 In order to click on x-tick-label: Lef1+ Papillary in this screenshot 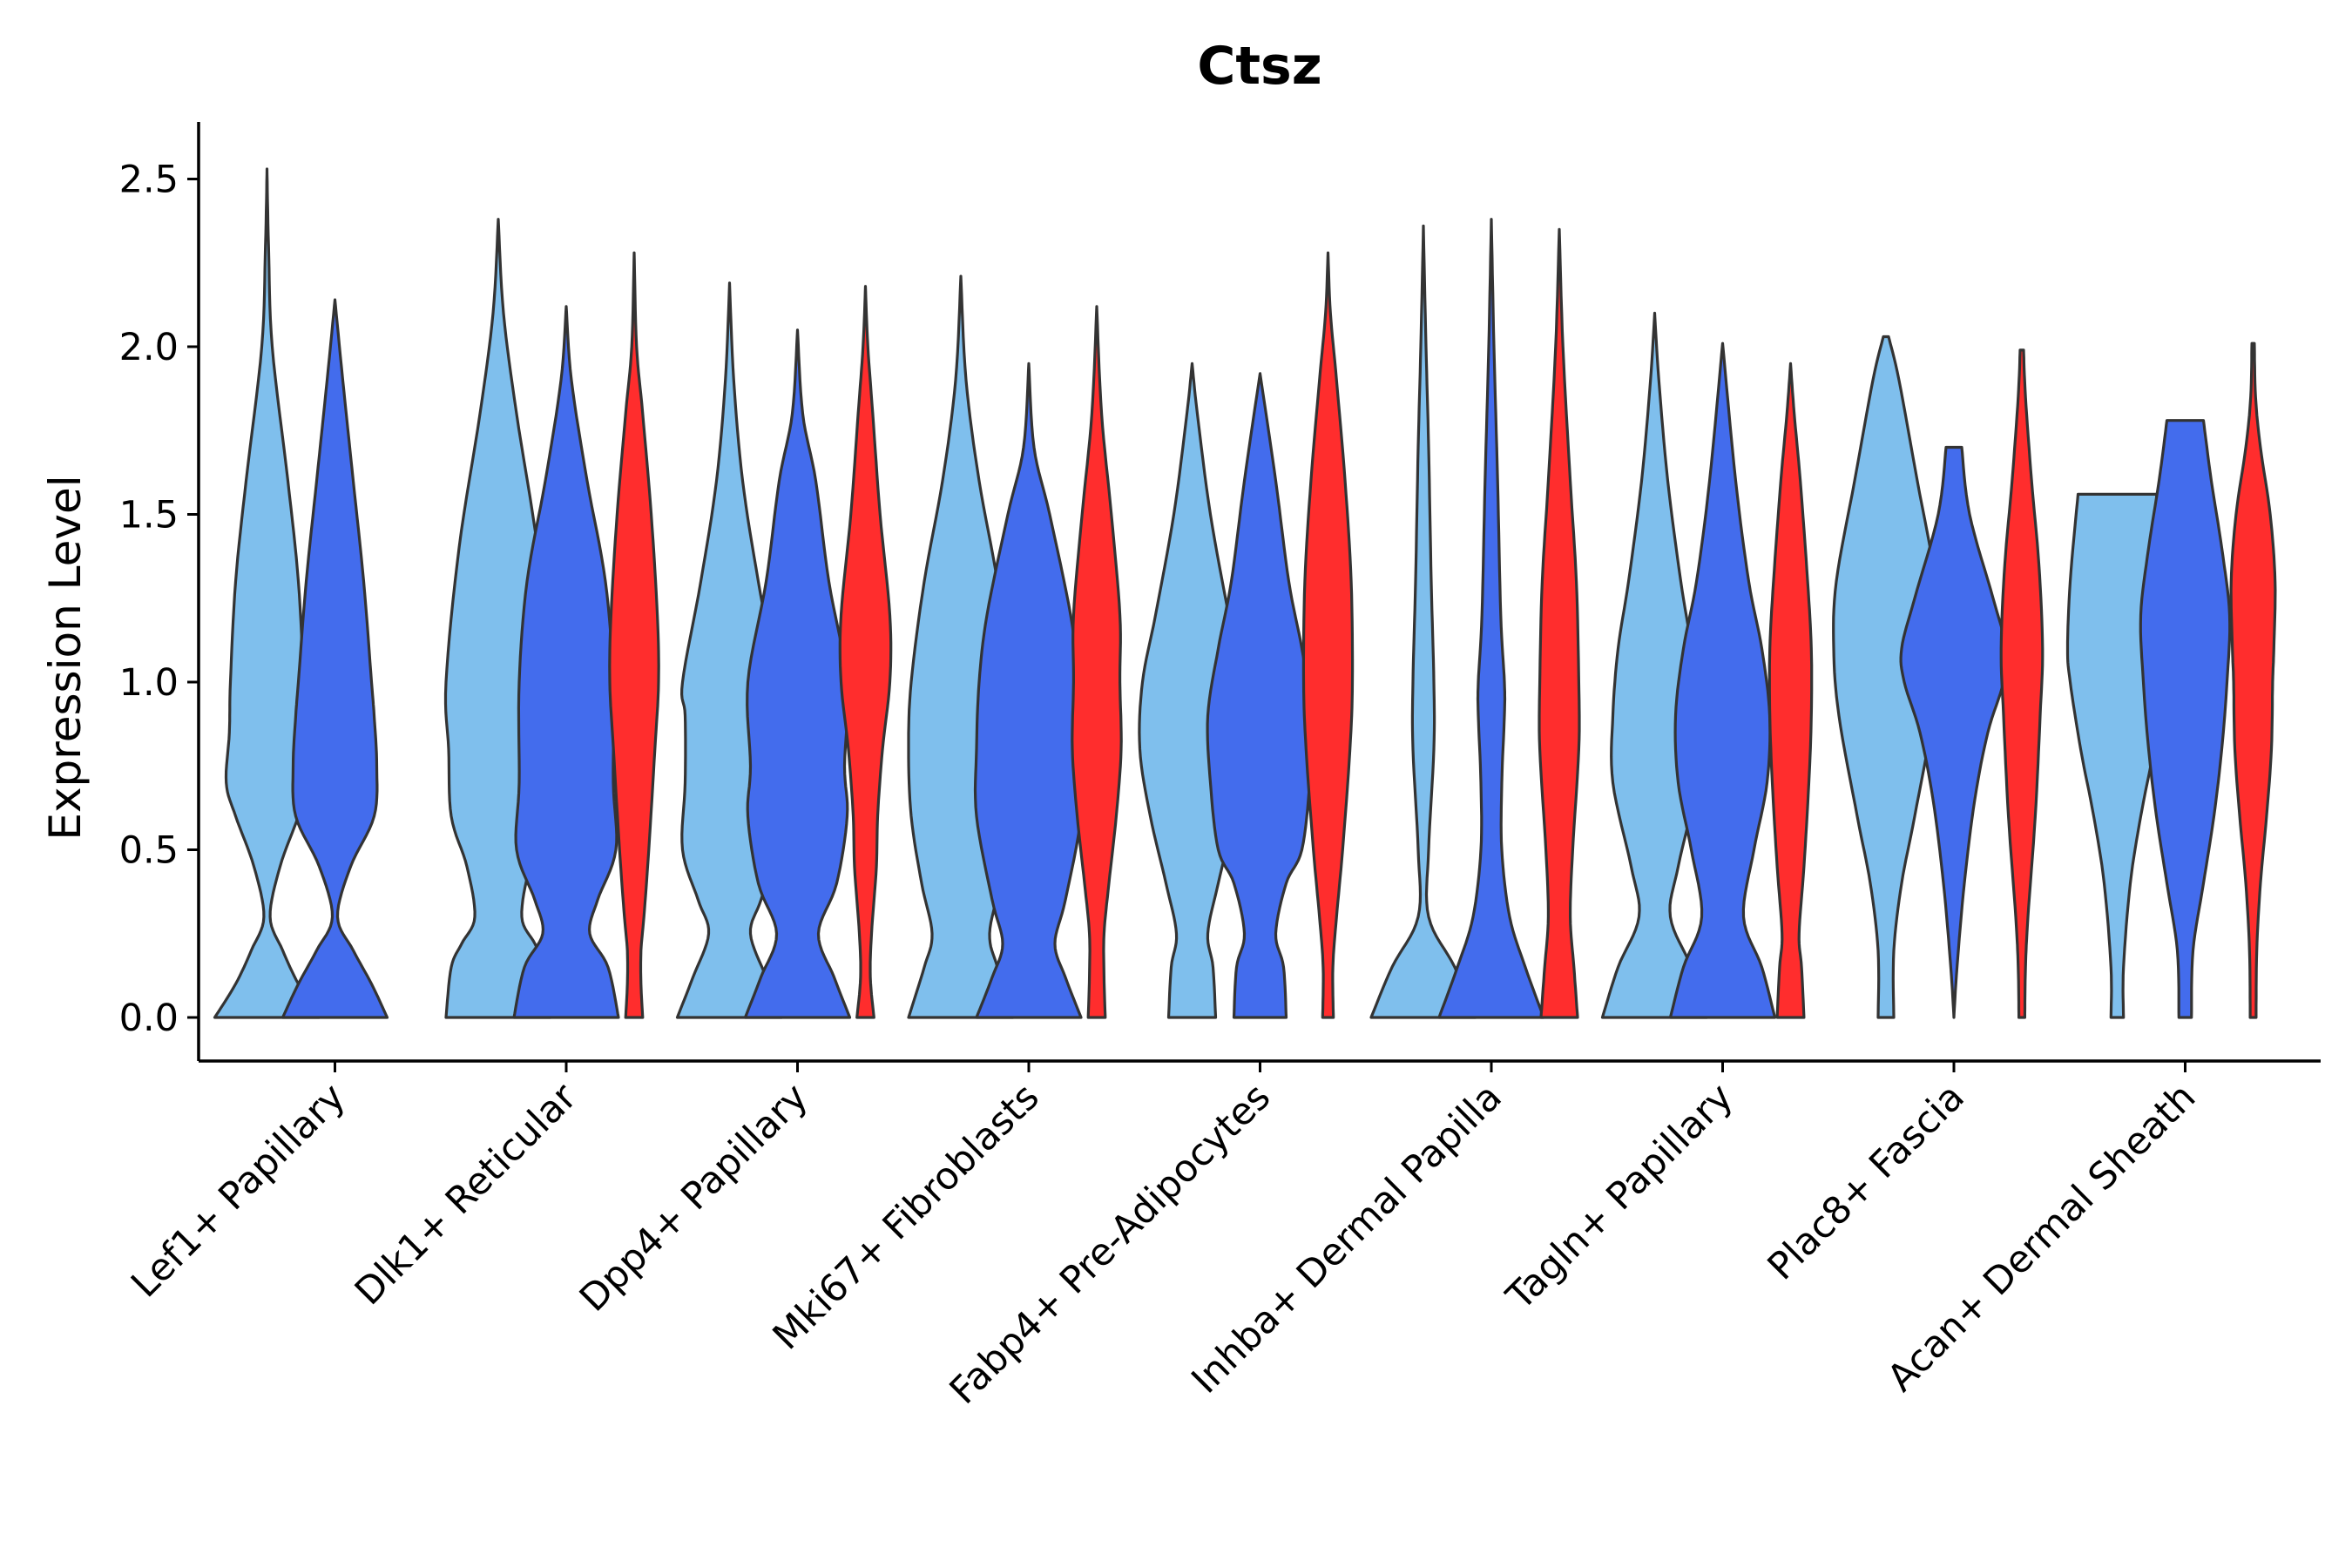, I will do `click(238, 1191)`.